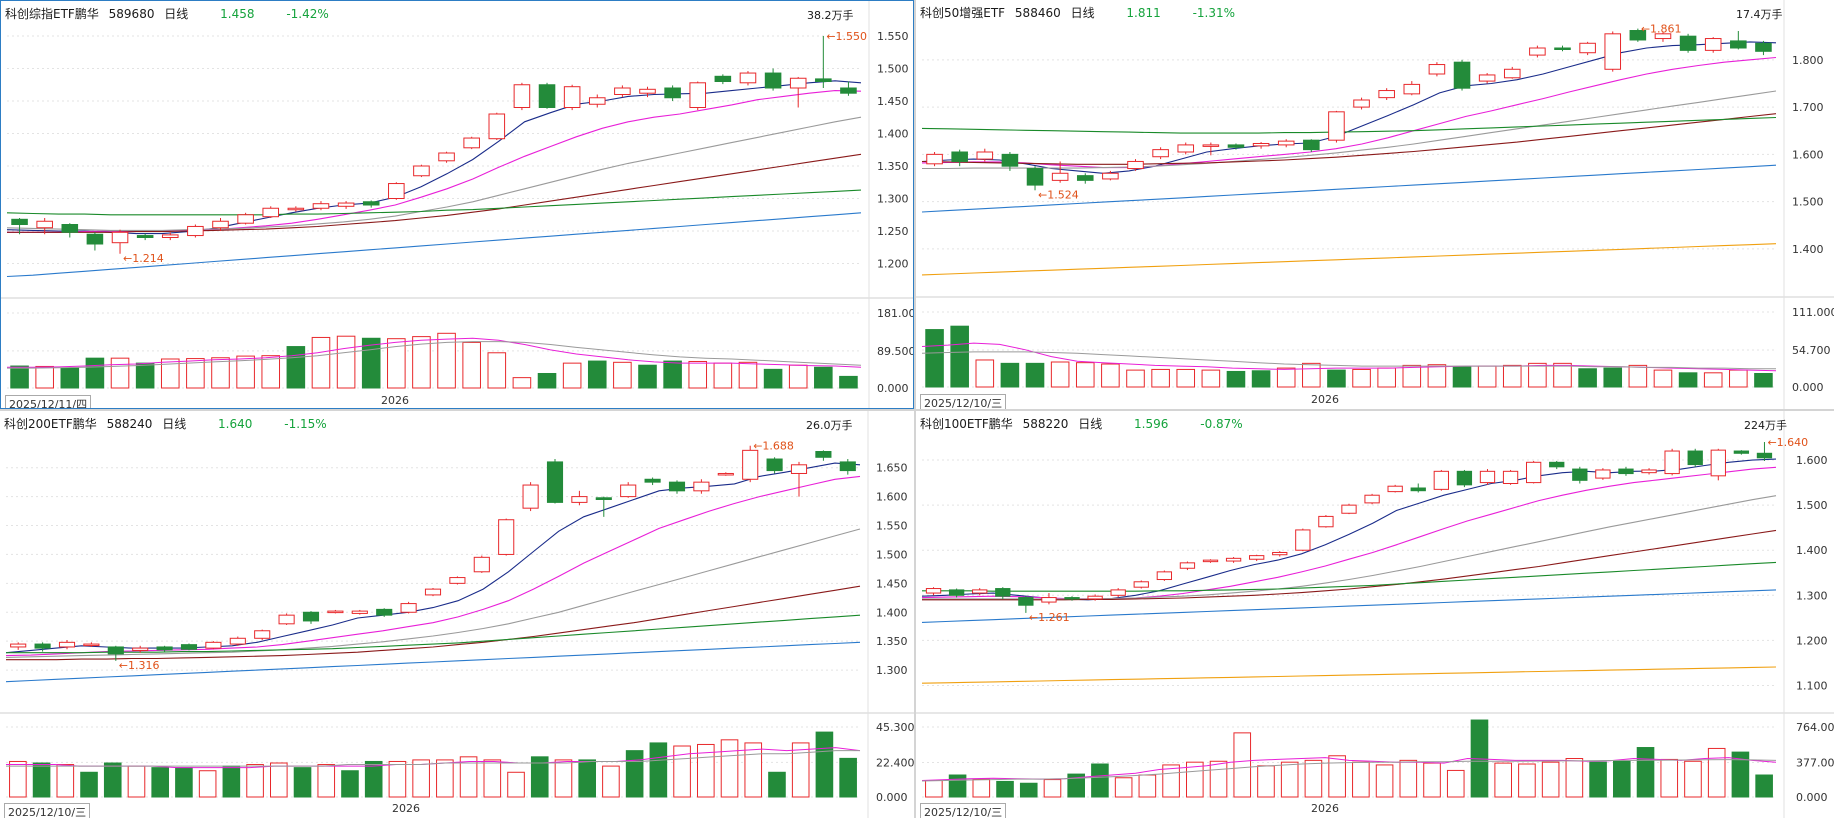 The image size is (1834, 818). I want to click on volume-tick-label: 377.000, so click(1815, 762).